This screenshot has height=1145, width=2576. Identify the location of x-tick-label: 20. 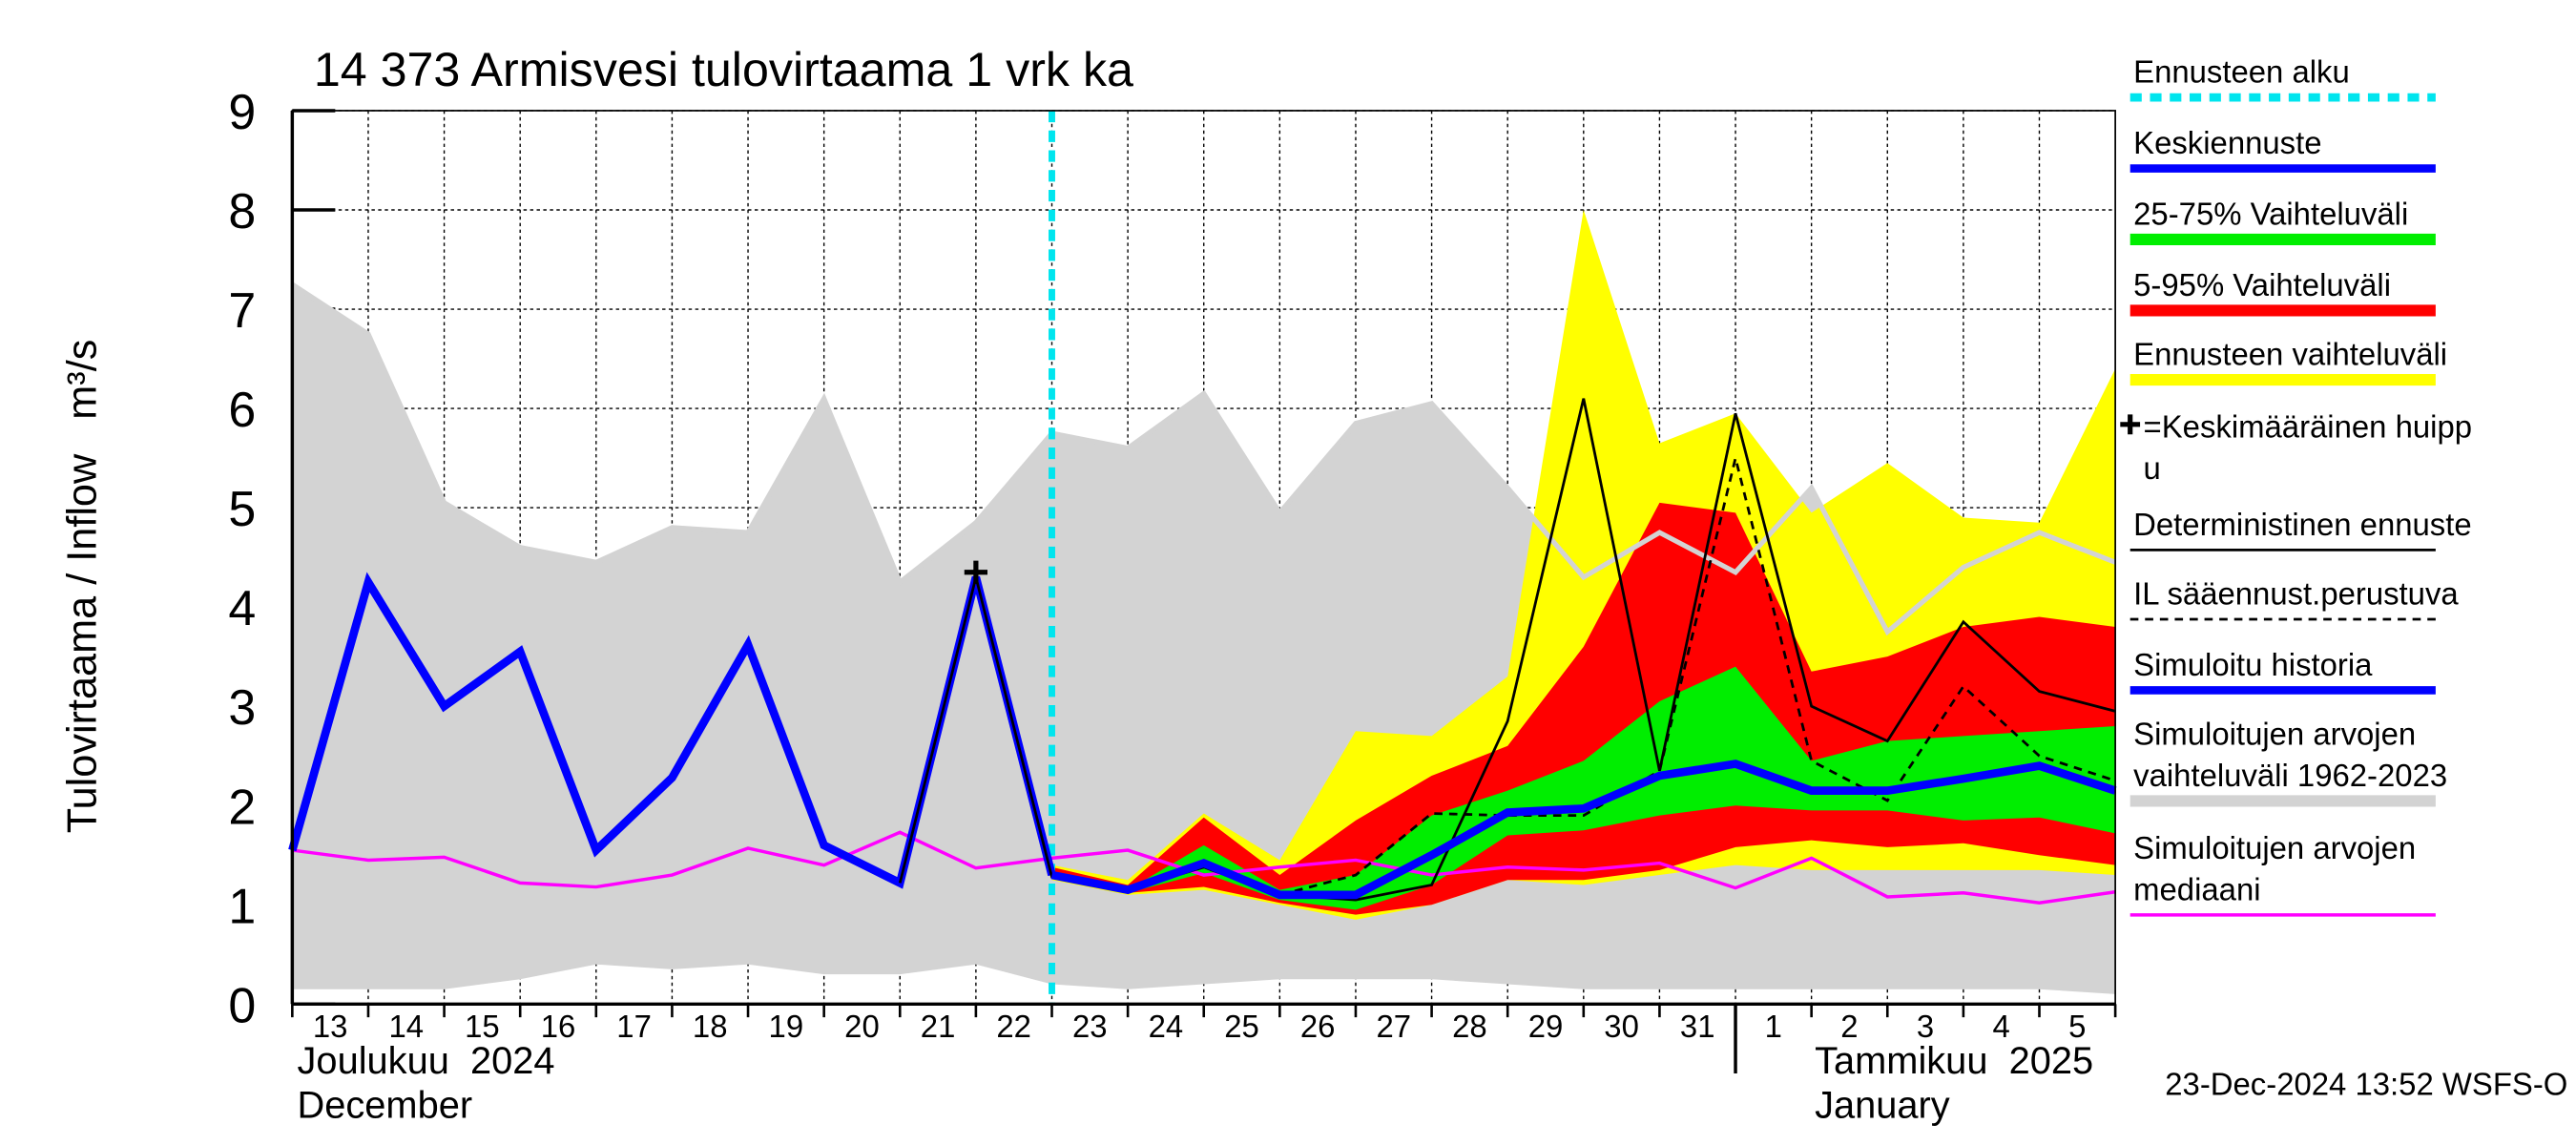
(862, 1026).